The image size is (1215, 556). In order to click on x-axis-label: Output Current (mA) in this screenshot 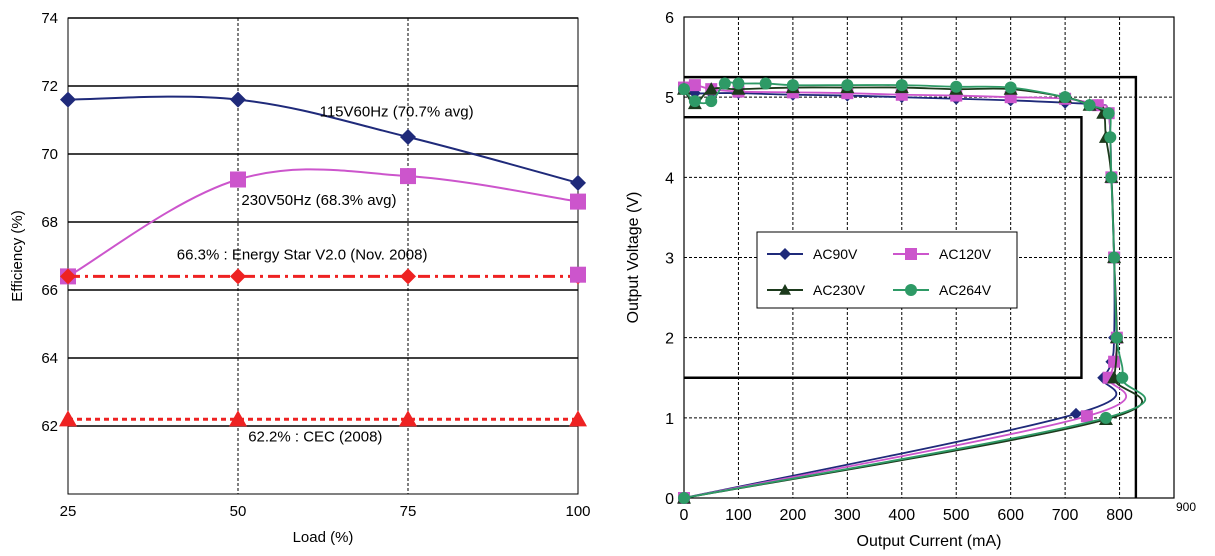, I will do `click(929, 541)`.